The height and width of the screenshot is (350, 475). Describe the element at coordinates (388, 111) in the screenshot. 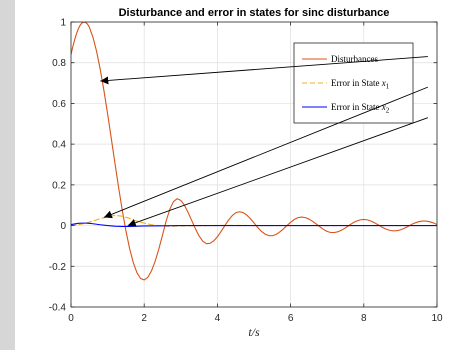

I see `legend-subscript: 2` at that location.